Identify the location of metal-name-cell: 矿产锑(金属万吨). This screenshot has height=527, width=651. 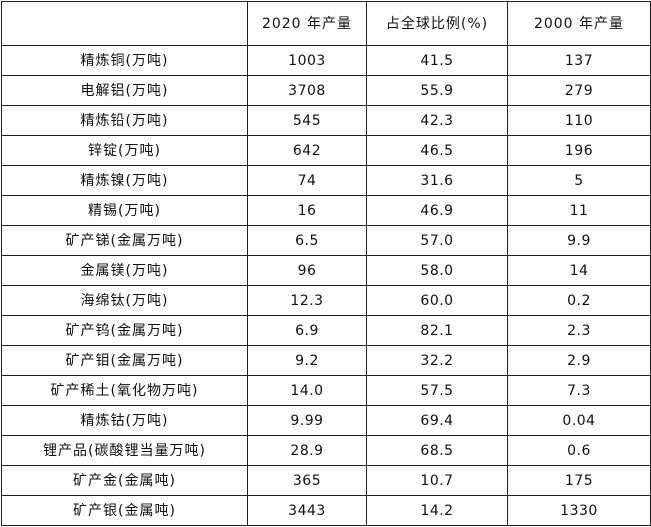
(124, 240).